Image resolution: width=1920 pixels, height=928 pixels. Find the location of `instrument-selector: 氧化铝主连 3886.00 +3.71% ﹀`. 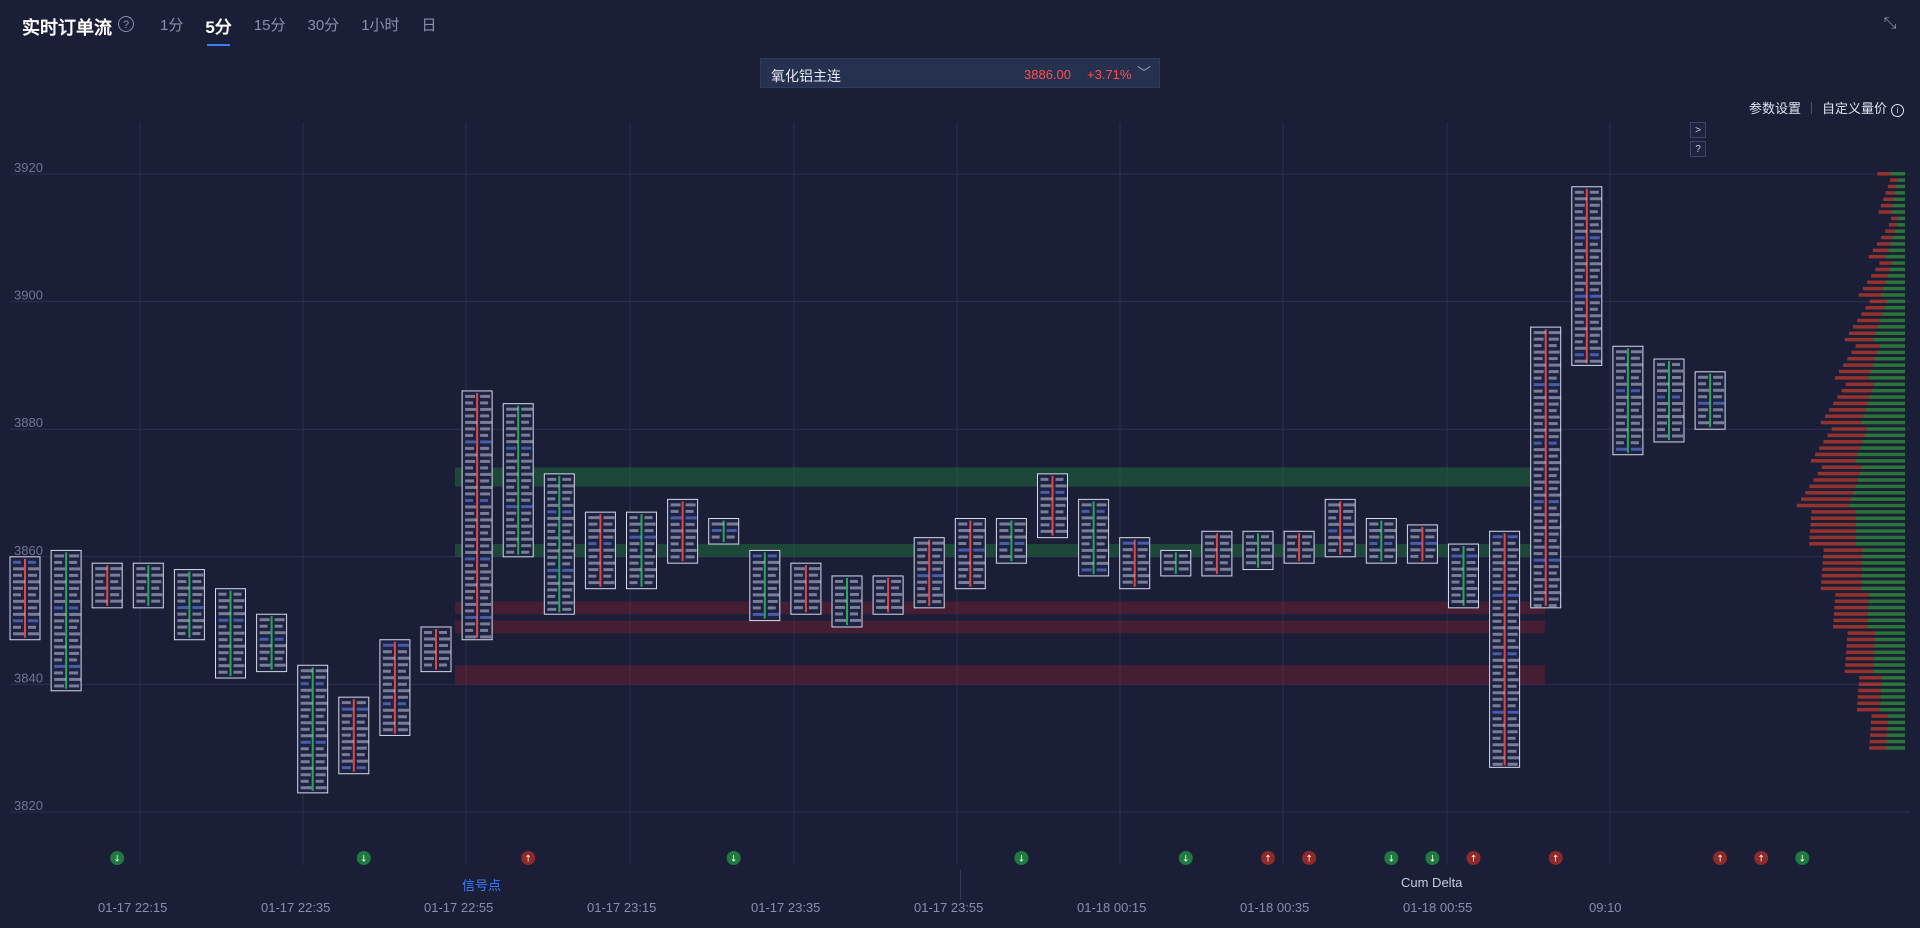

instrument-selector: 氧化铝主连 3886.00 +3.71% ﹀ is located at coordinates (960, 73).